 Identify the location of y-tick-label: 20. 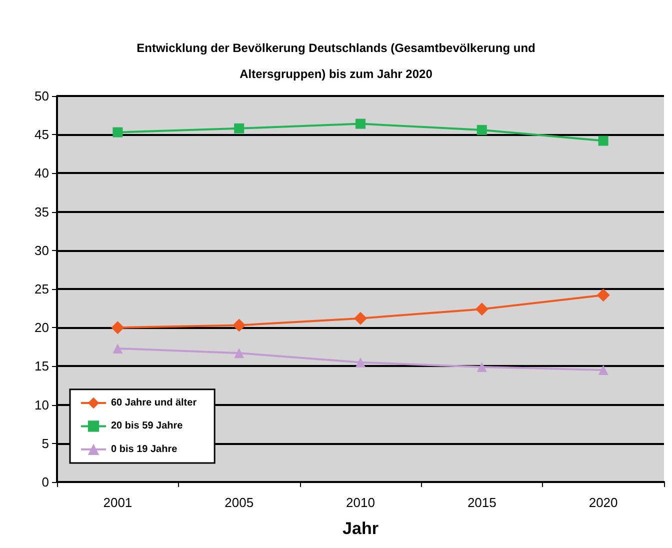
(41, 328).